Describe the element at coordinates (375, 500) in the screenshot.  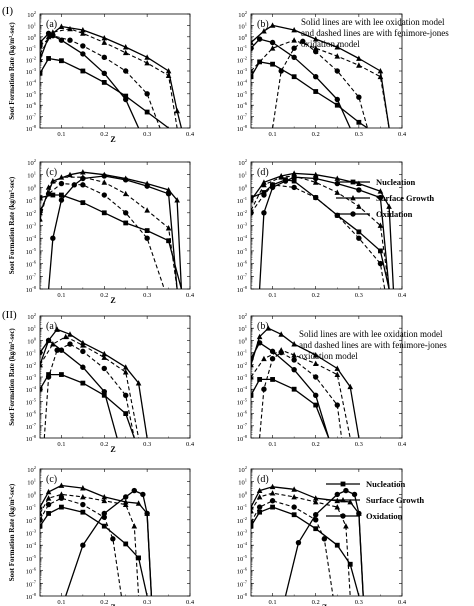
I see `legend-item-surface-growth: Surface Growth` at that location.